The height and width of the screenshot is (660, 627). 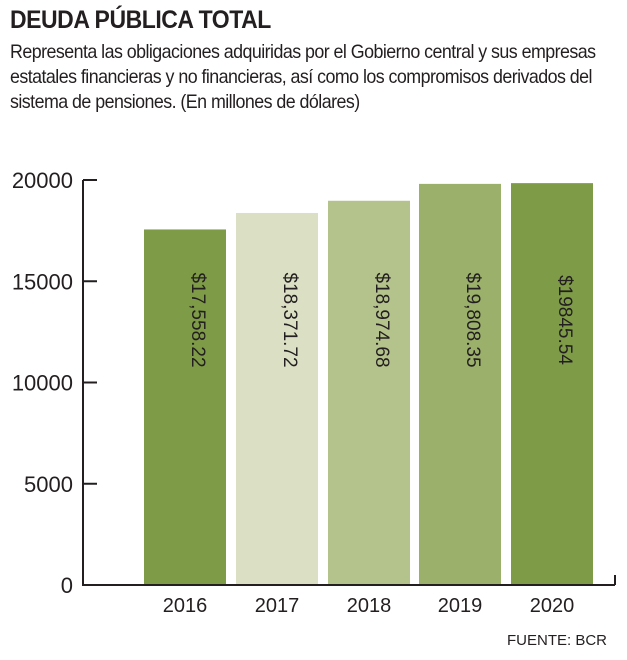 What do you see at coordinates (48, 484) in the screenshot?
I see `y-tick-label-5000: 5000` at bounding box center [48, 484].